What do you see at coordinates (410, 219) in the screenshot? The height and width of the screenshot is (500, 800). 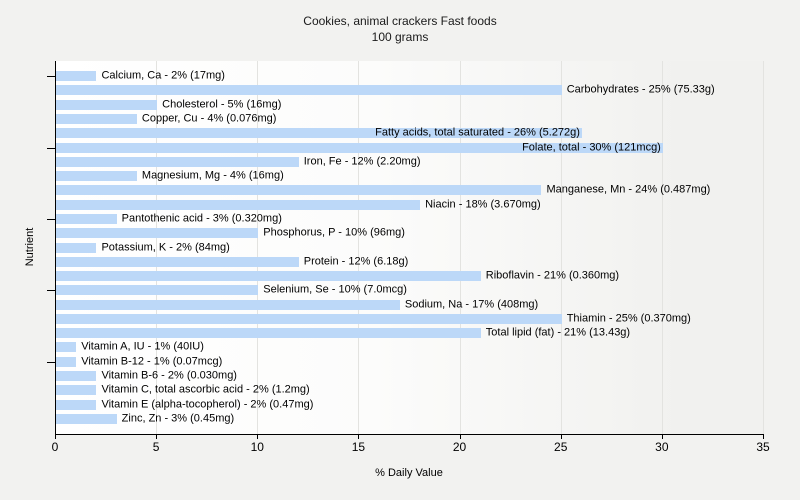 I see `bar-row-10: Pantothenic acid - 3% (0.320mg)` at bounding box center [410, 219].